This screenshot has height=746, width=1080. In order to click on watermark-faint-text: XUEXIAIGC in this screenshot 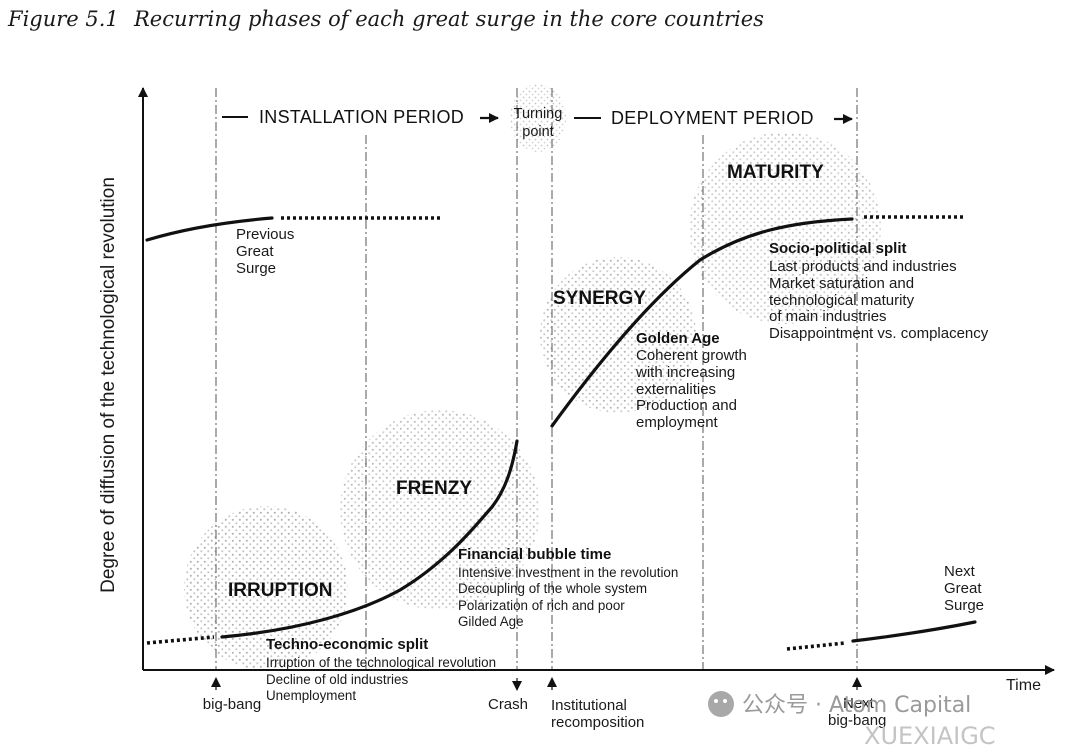, I will do `click(930, 734)`.